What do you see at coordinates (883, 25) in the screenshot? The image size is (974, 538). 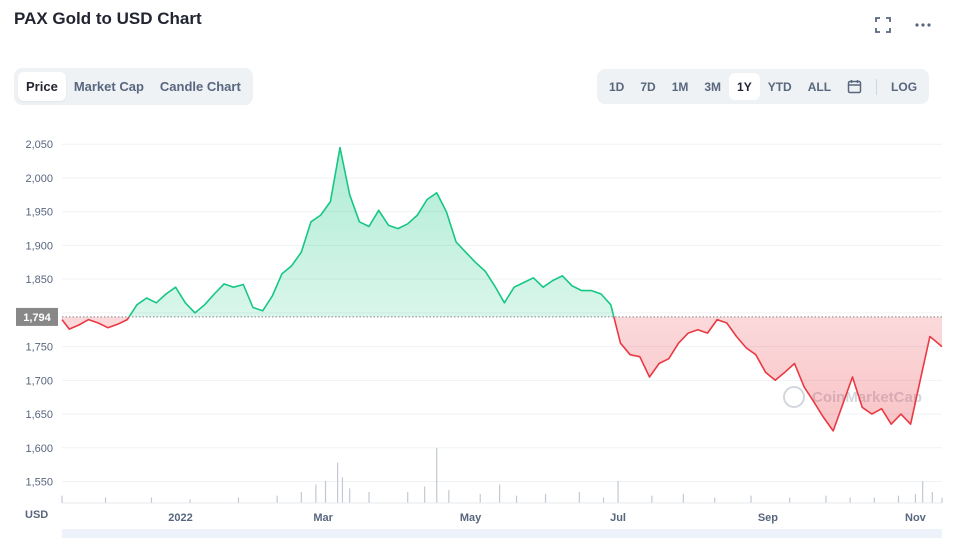 I see `fullscreen-icon` at bounding box center [883, 25].